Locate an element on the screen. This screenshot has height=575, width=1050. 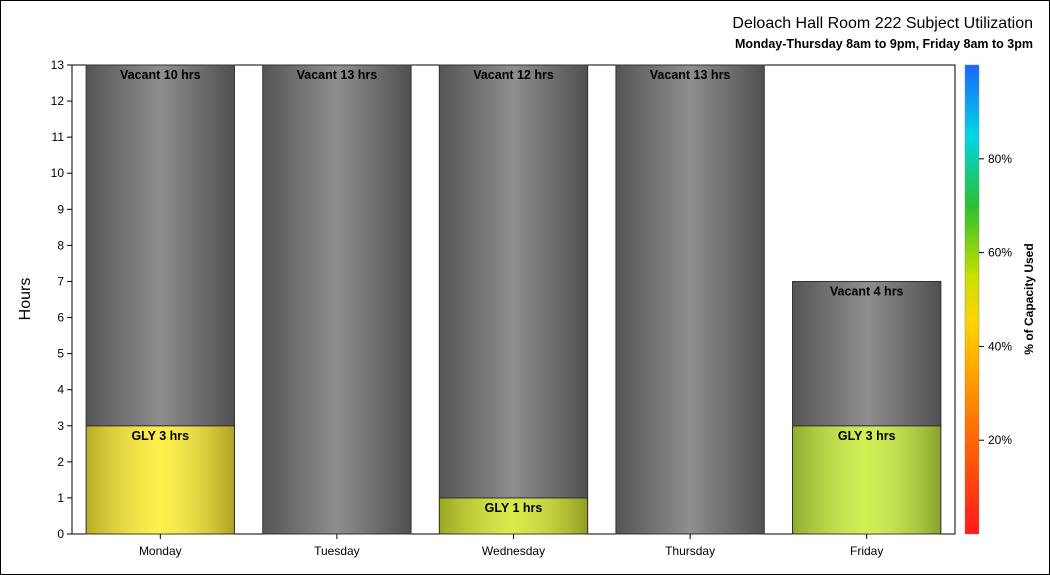
y-tick-label: 10 is located at coordinates (58, 173).